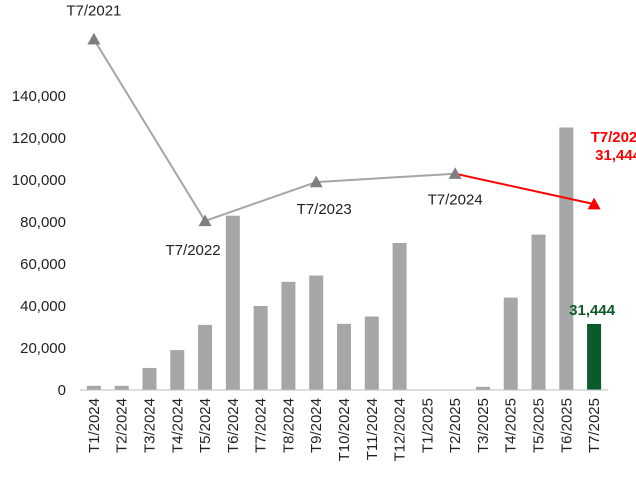  What do you see at coordinates (566, 425) in the screenshot?
I see `x-tick-label: T6/2025` at bounding box center [566, 425].